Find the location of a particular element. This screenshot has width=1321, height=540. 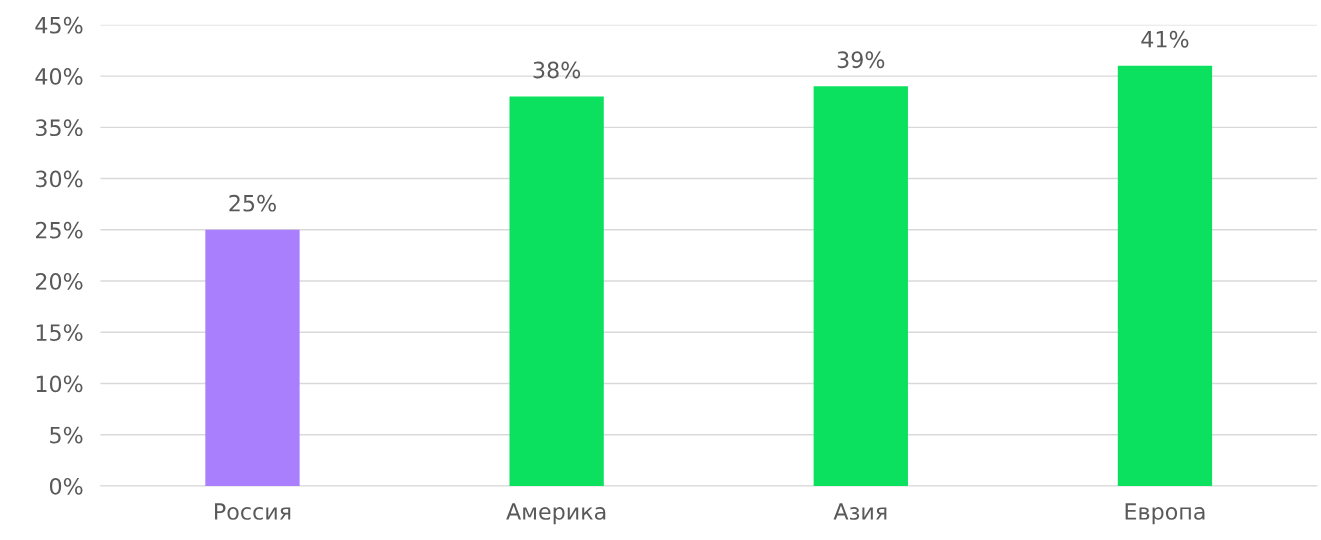

y-tick-label: 25% is located at coordinates (59, 230).